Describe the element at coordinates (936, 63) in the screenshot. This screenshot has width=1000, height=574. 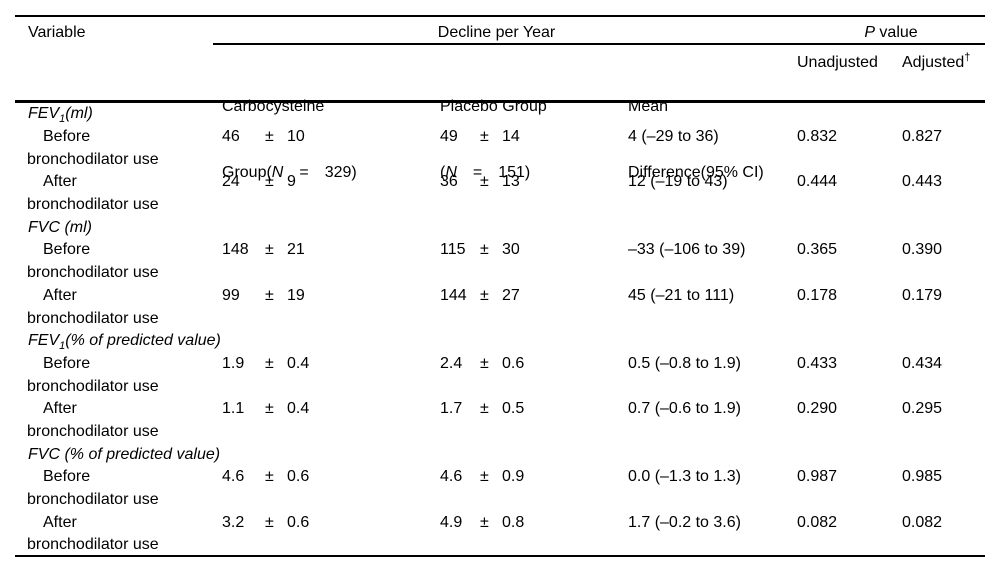
I see `column-header-adjusted: Adjusted†` at that location.